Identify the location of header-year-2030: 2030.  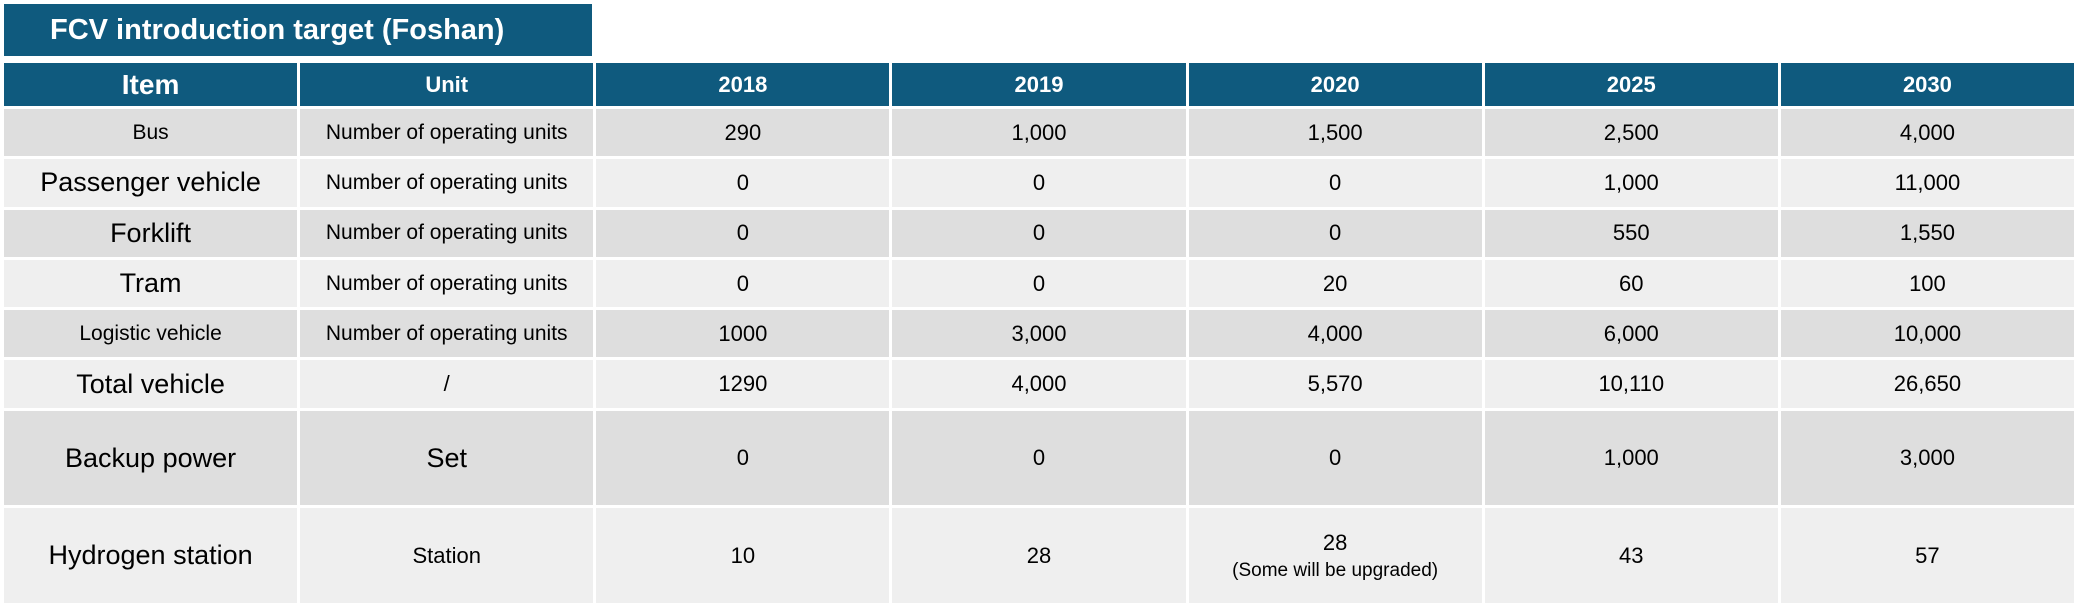
(1927, 84).